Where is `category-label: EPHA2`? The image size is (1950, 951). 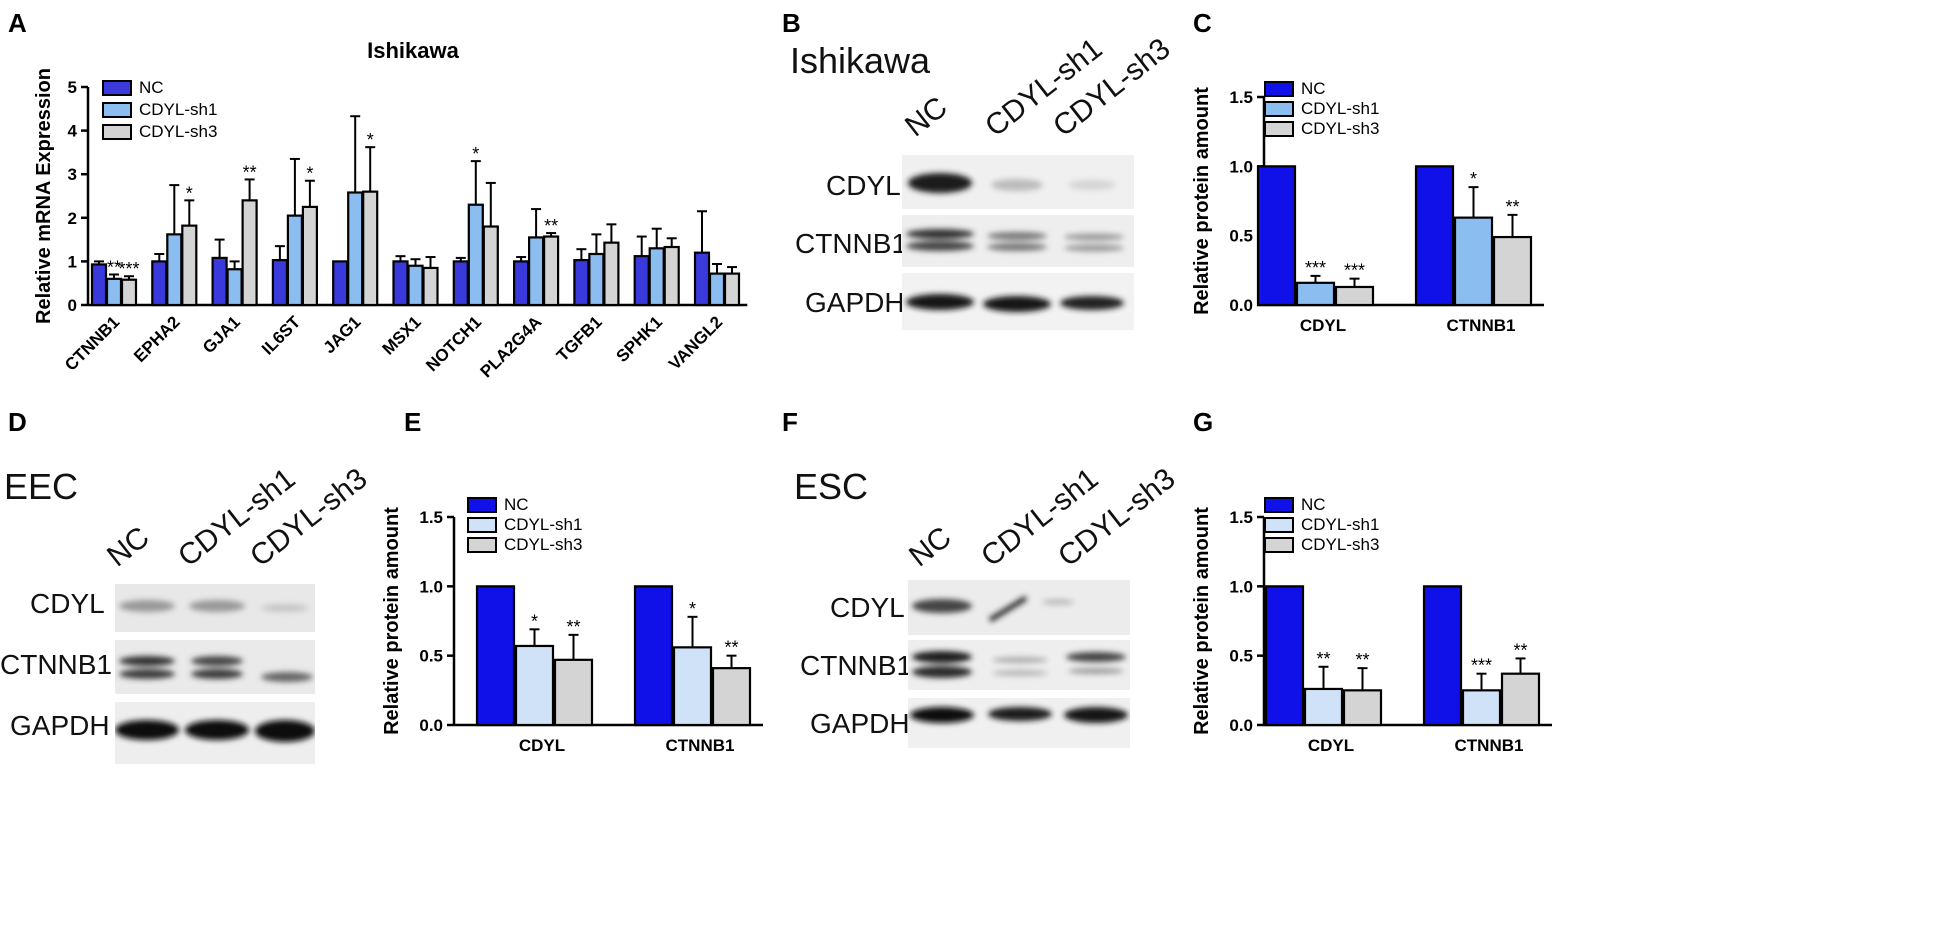
category-label: EPHA2 is located at coordinates (157, 339).